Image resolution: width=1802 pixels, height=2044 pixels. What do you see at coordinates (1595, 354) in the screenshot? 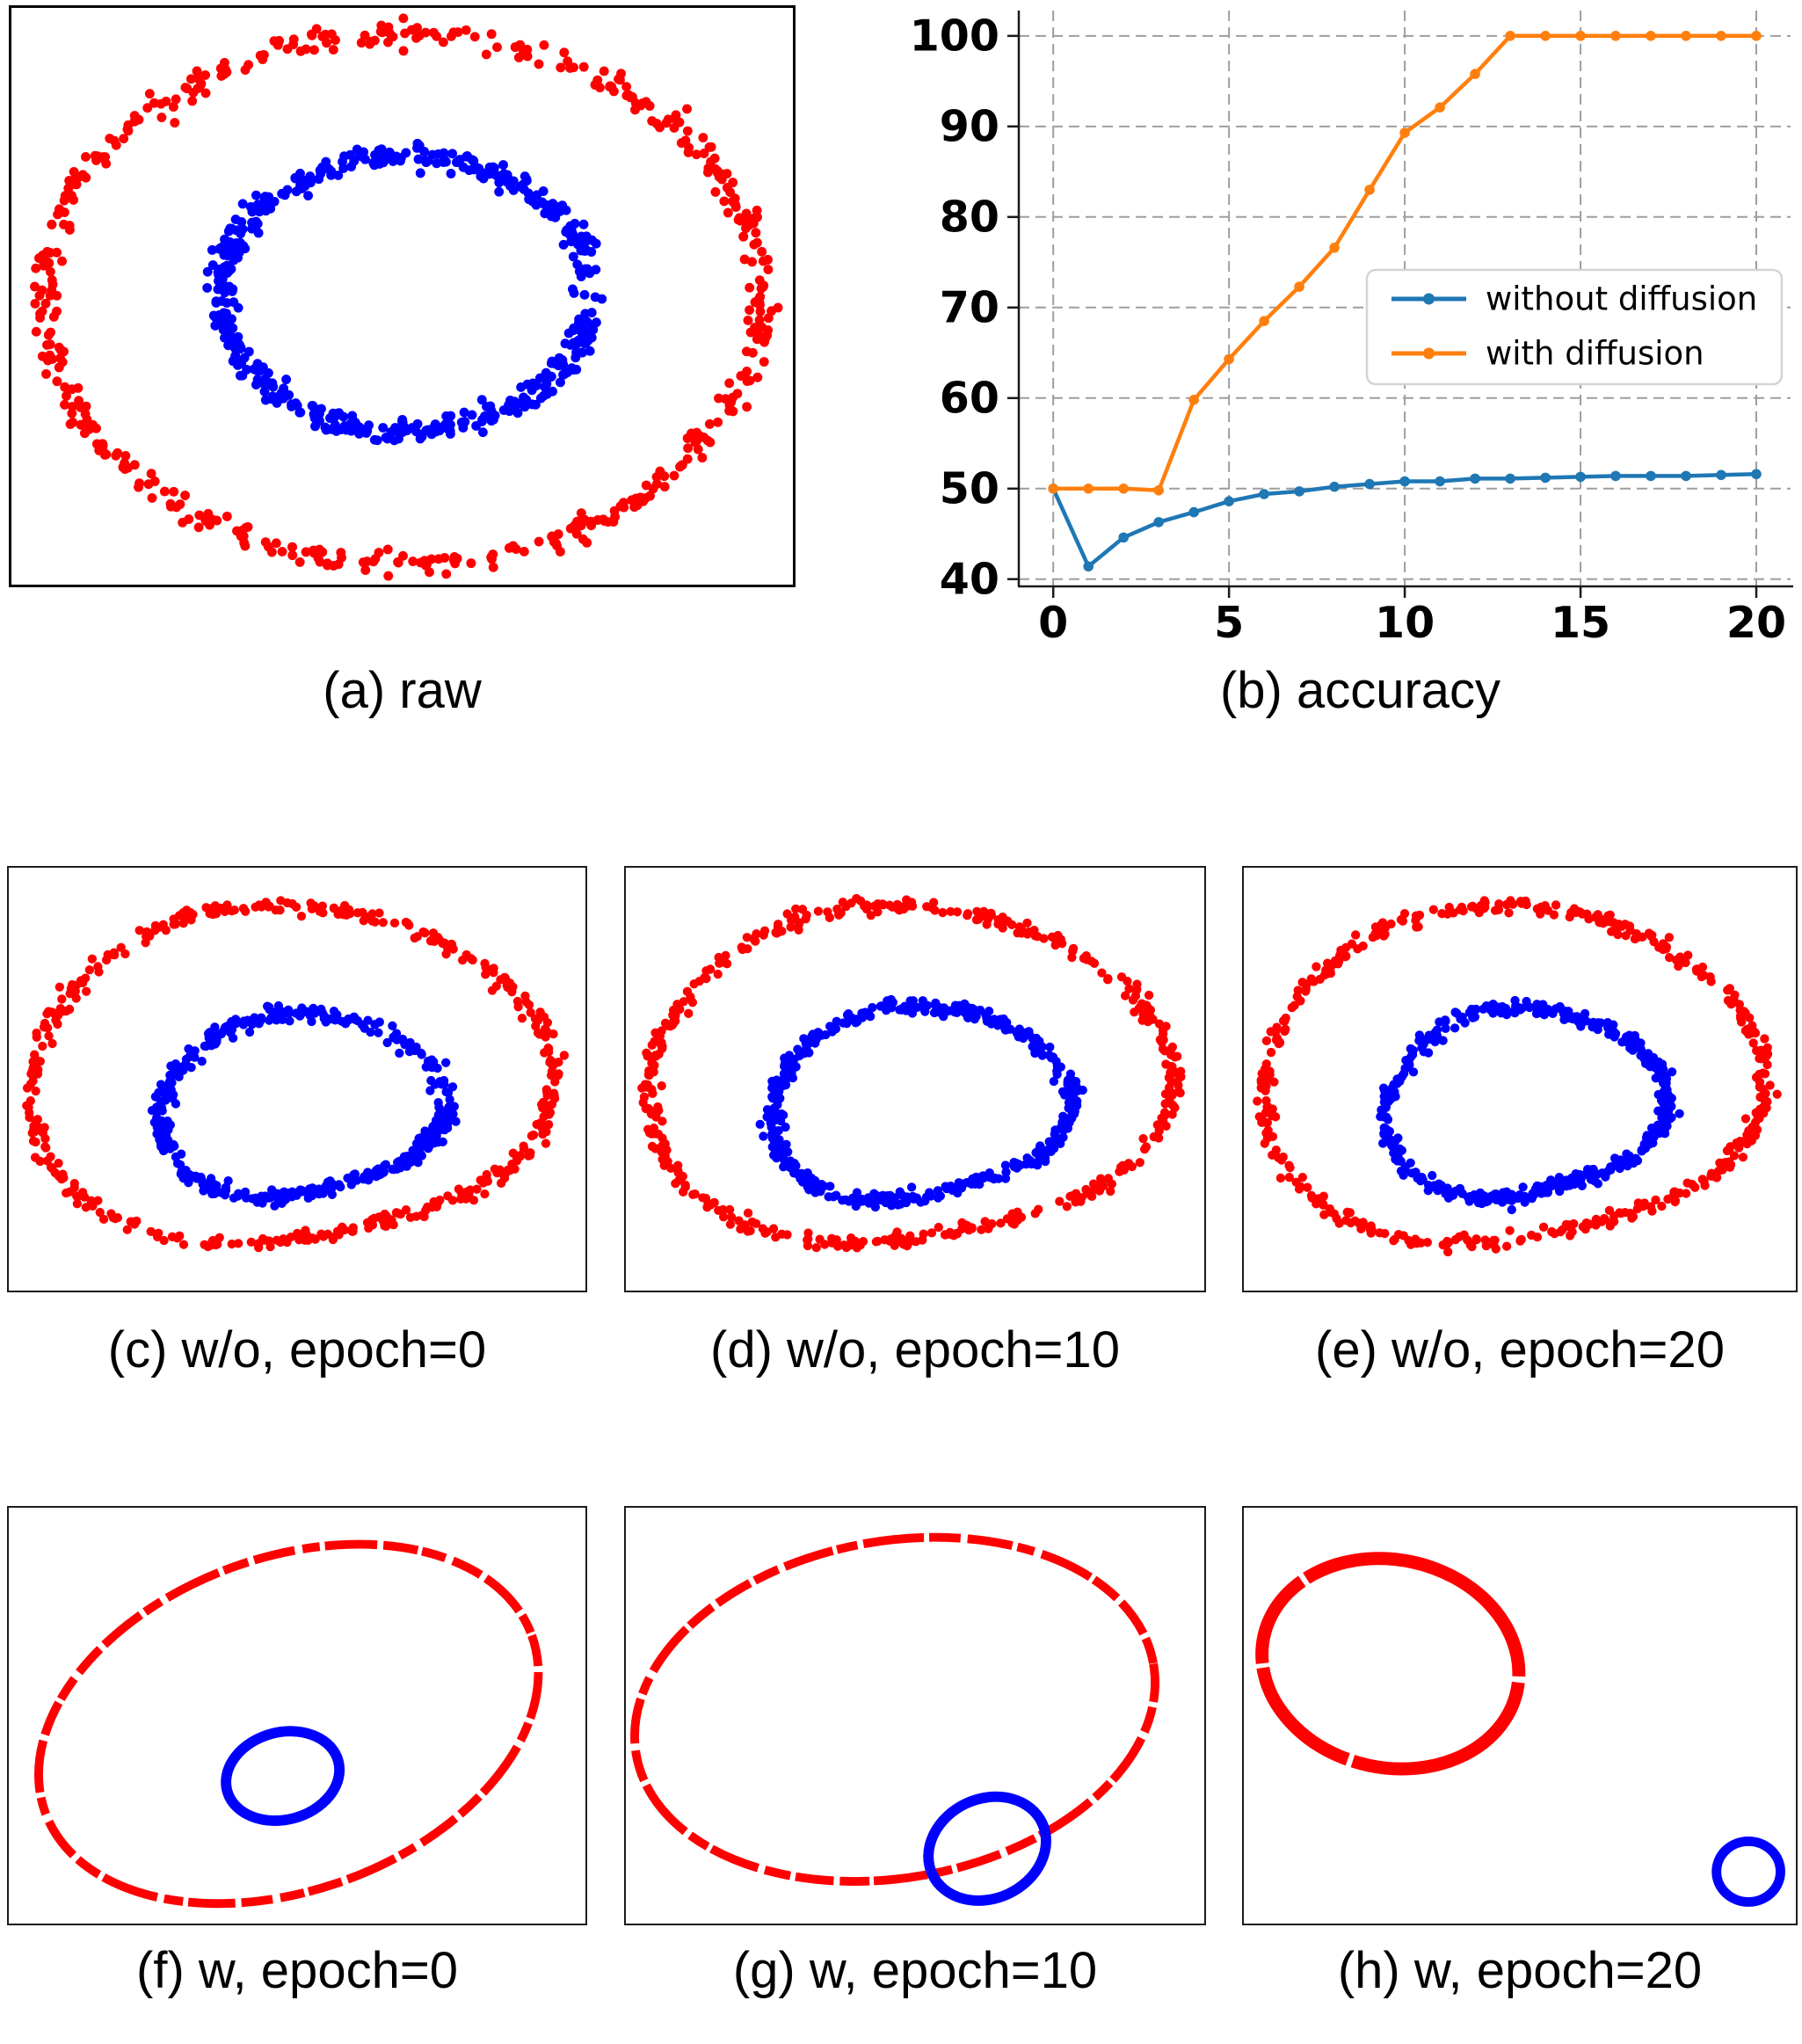
I see `legend-label-1: with diffusion` at bounding box center [1595, 354].